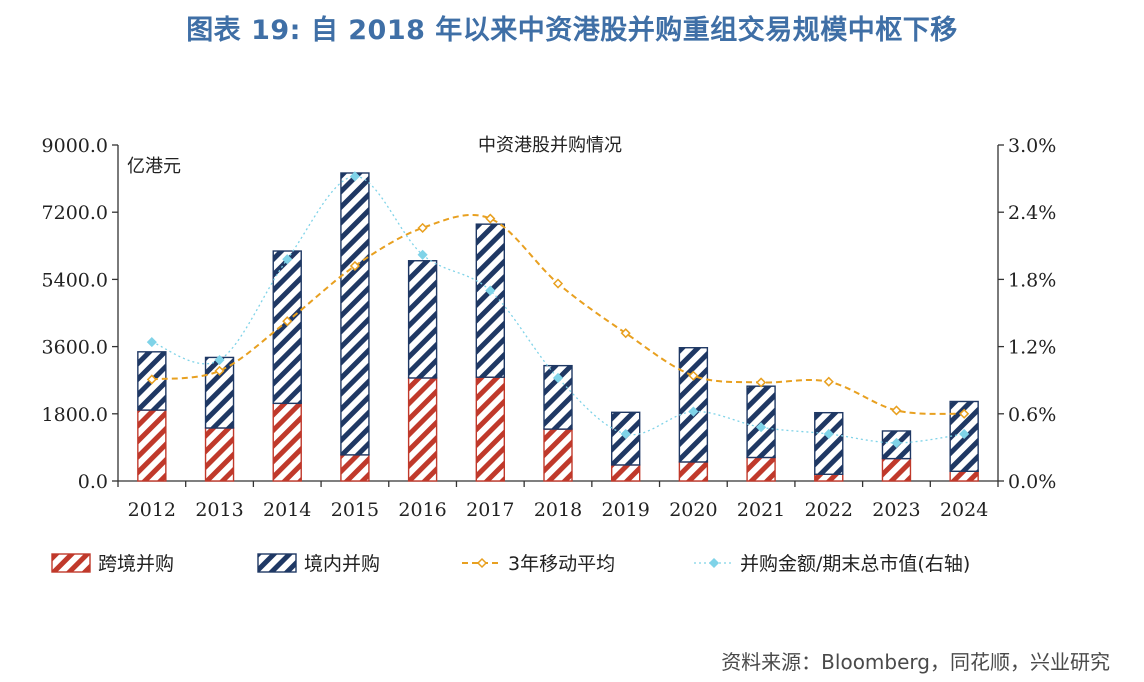 The image size is (1144, 682). I want to click on left-tick-label: 9000.0, so click(75, 146).